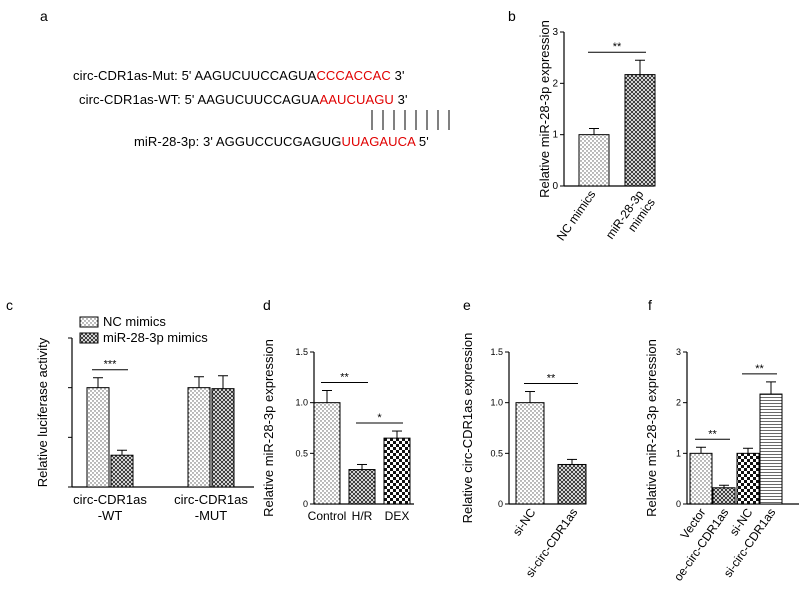 The width and height of the screenshot is (800, 596). I want to click on chart-f-ytick-label: 2, so click(678, 403).